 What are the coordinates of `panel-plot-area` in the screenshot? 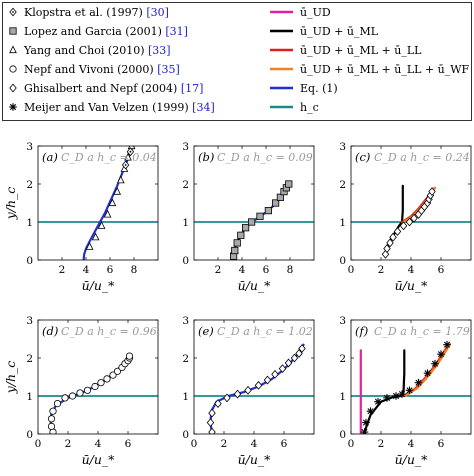 It's located at (411, 387).